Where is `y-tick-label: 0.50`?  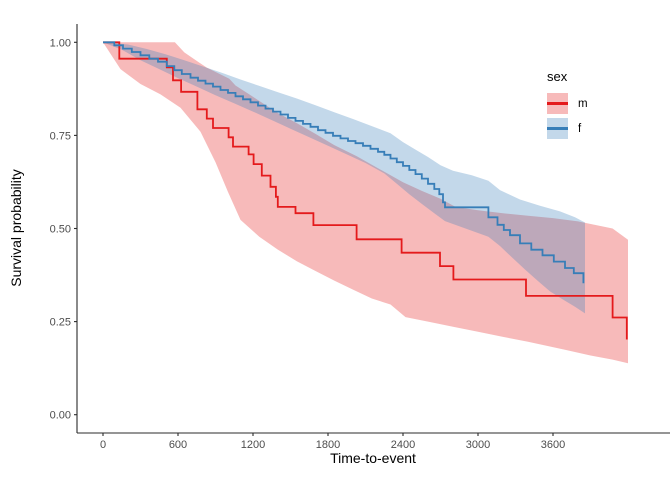
y-tick-label: 0.50 is located at coordinates (60, 230).